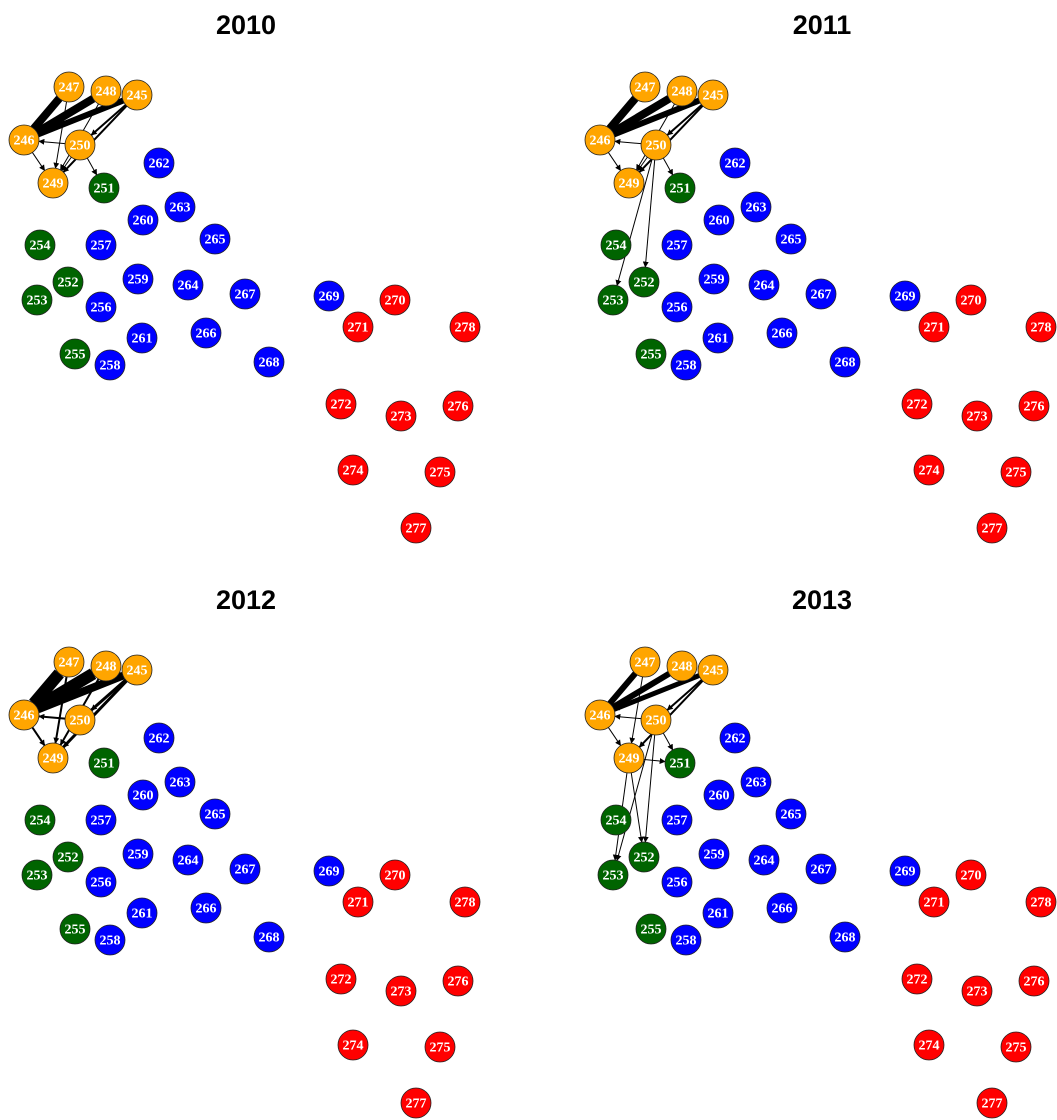  What do you see at coordinates (756, 208) in the screenshot?
I see `node-label: 263` at bounding box center [756, 208].